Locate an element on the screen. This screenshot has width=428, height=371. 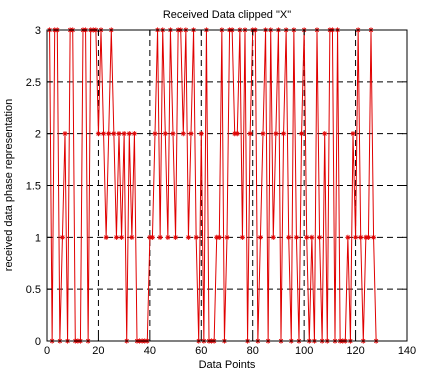
x-tick-label: 80 is located at coordinates (253, 351).